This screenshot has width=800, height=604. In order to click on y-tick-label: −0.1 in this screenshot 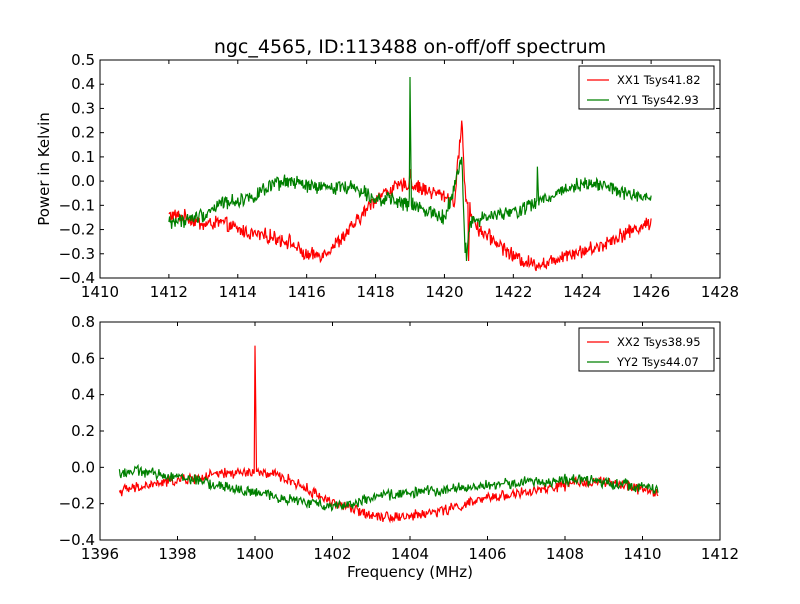, I will do `click(77, 205)`.